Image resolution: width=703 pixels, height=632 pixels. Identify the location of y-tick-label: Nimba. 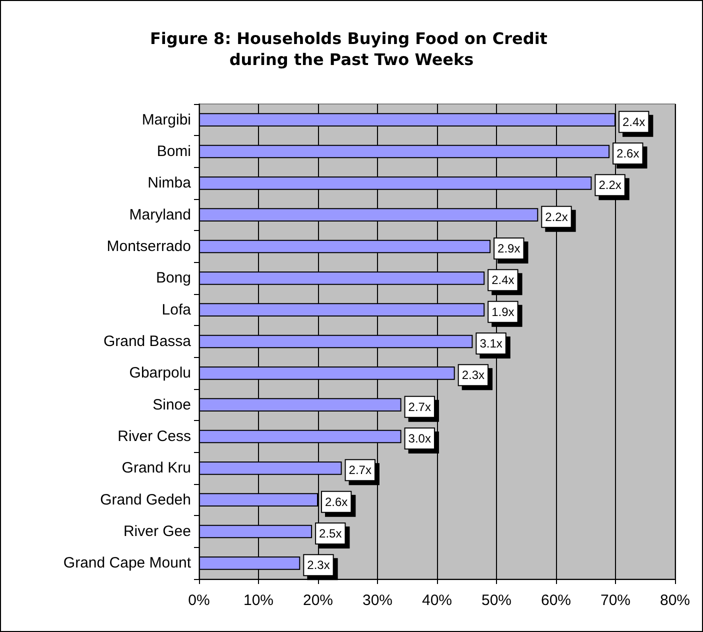
(170, 183).